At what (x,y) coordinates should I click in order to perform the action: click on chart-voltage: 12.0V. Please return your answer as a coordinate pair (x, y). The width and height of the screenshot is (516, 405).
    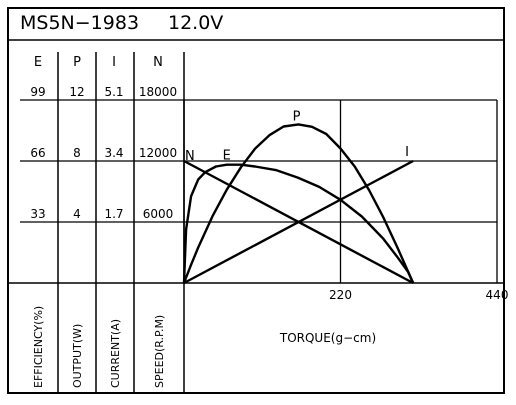
    Looking at the image, I should click on (195, 23).